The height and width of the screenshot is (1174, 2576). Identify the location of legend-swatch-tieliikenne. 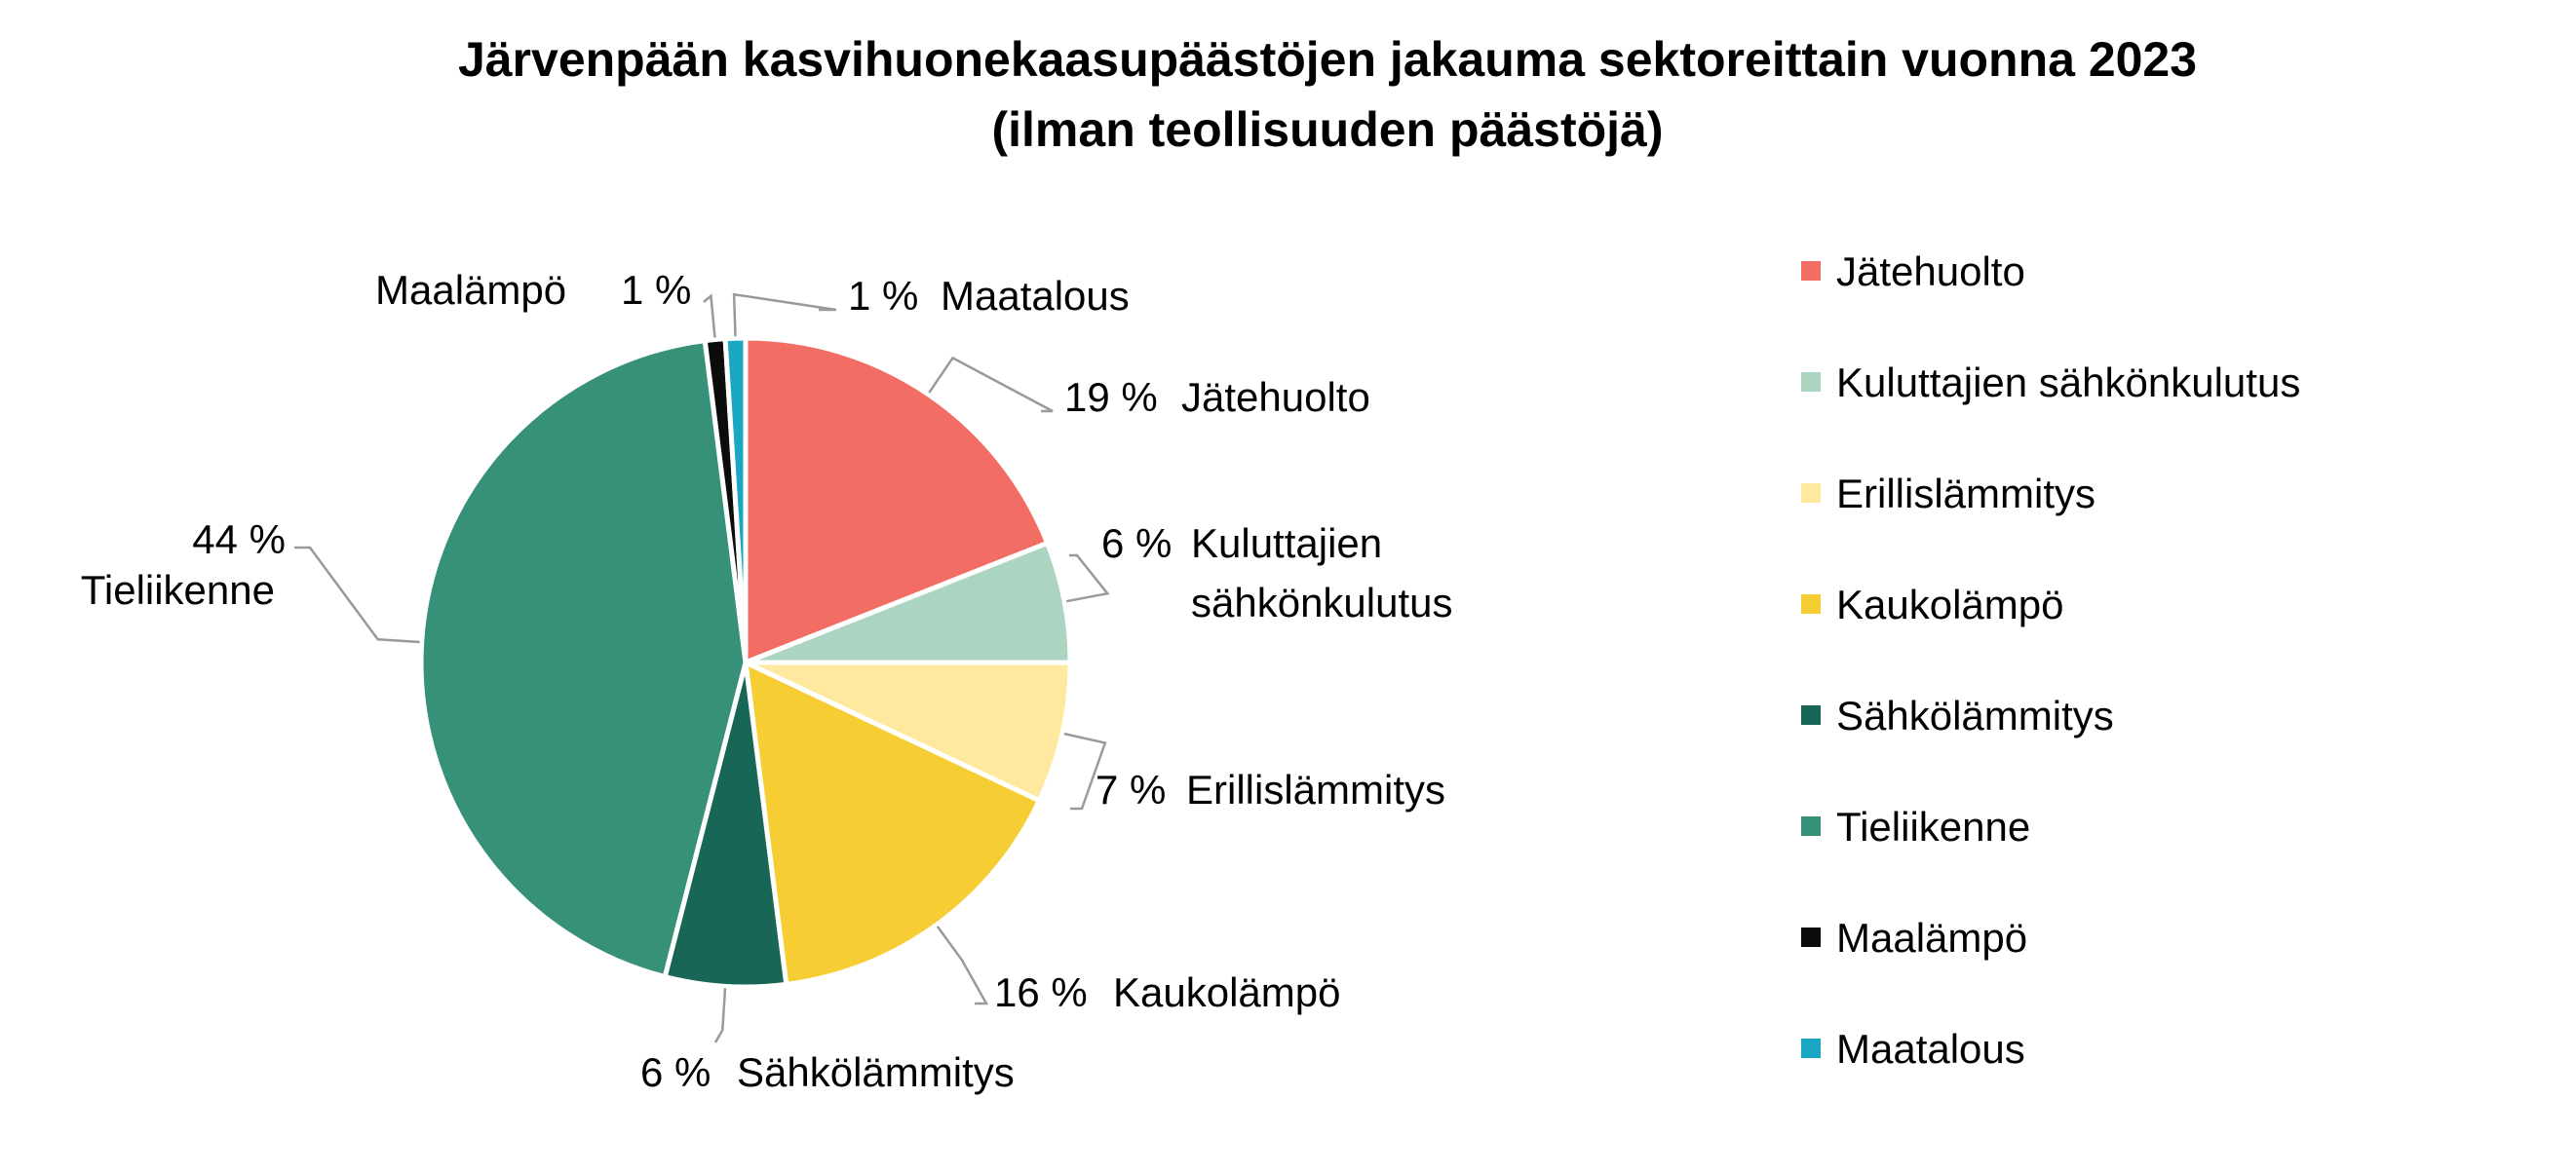
(1811, 826).